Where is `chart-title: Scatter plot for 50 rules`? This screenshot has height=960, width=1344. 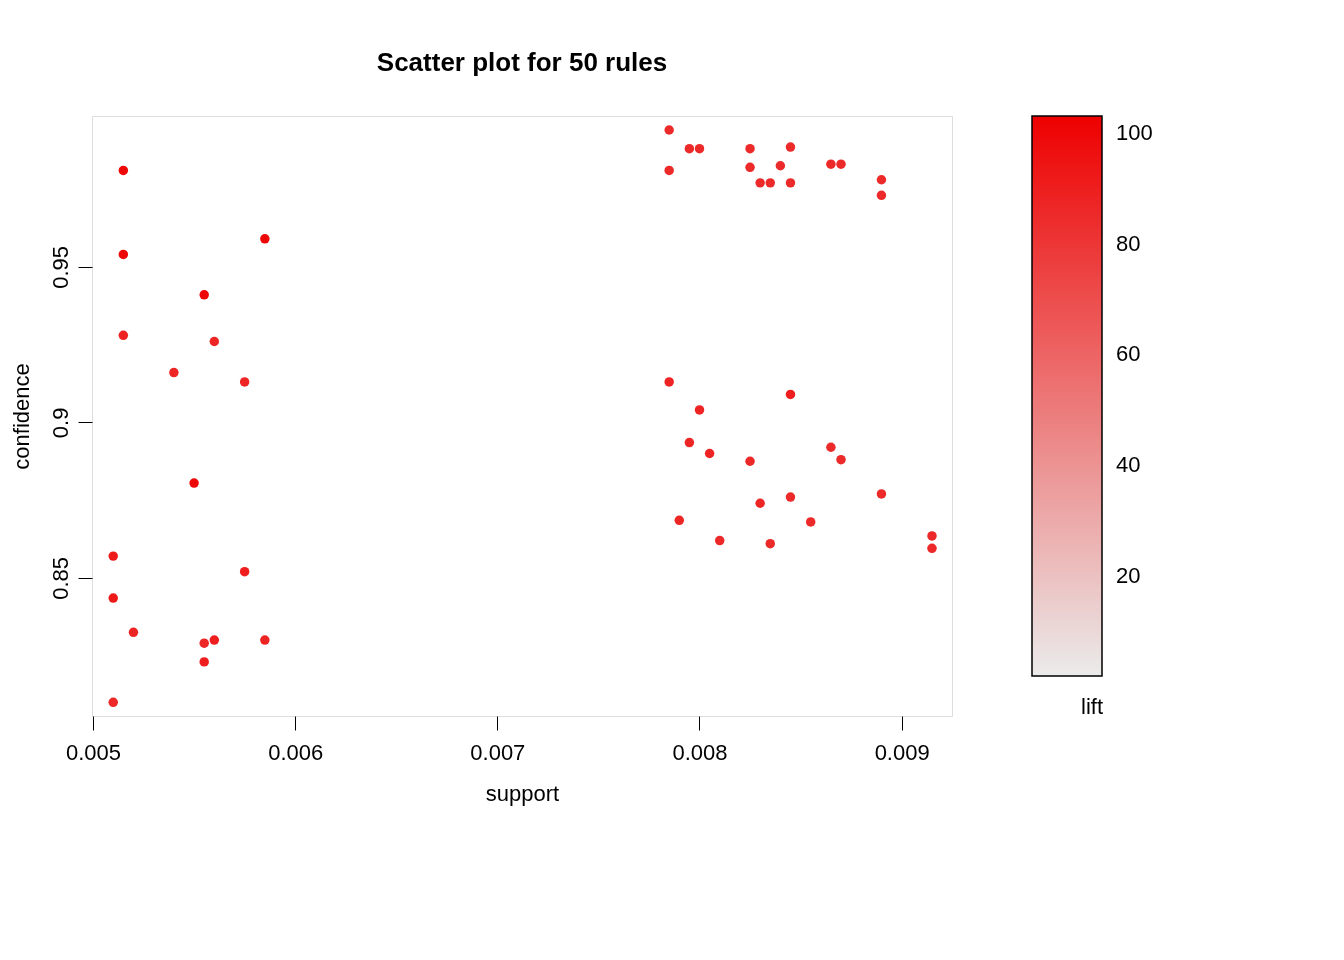 chart-title: Scatter plot for 50 rules is located at coordinates (522, 62).